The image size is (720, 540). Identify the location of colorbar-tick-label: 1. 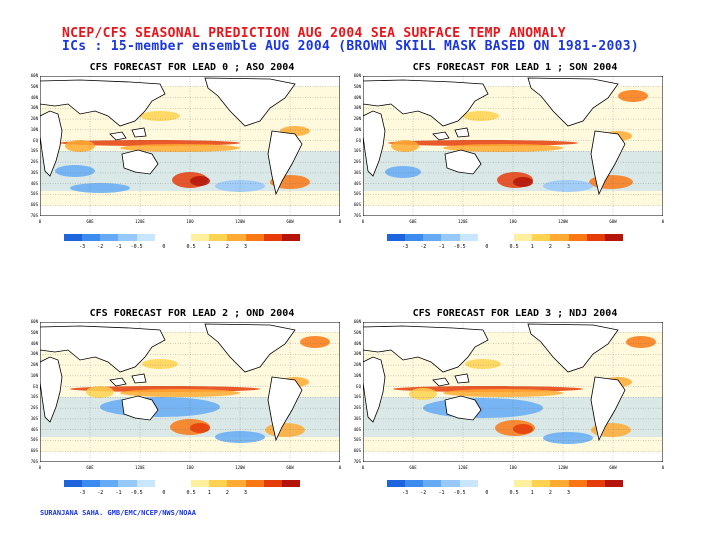
(532, 493).